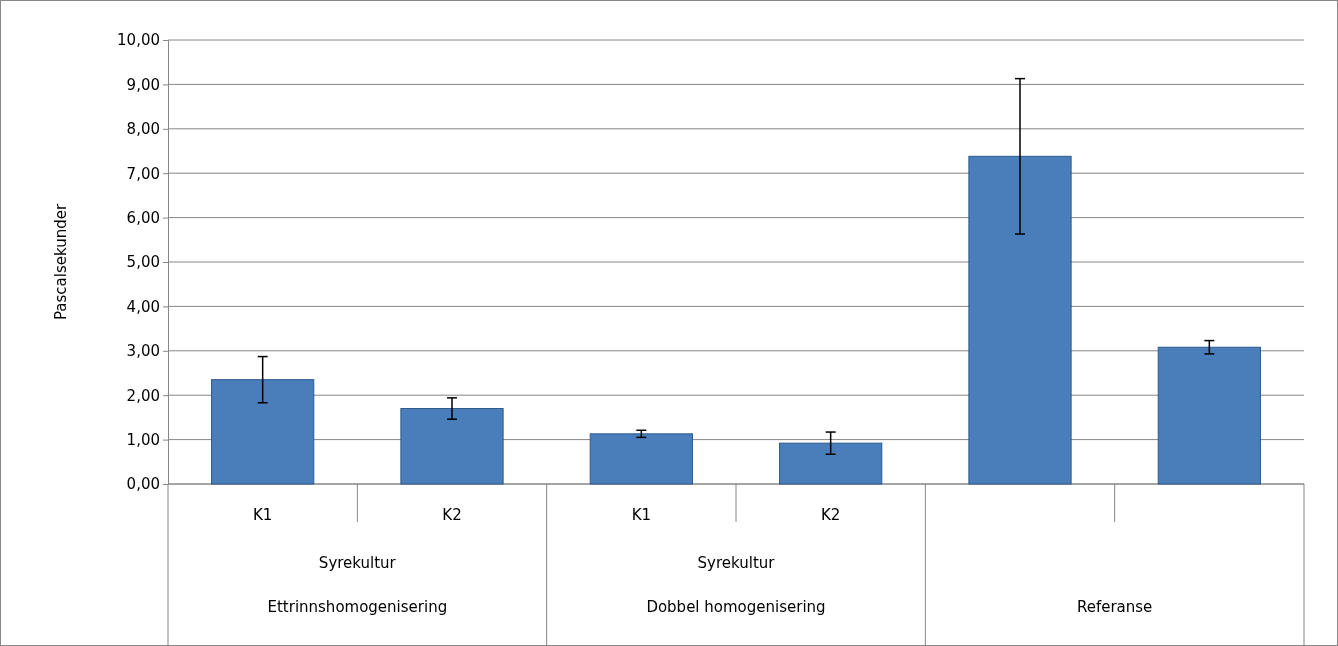 This screenshot has width=1338, height=646. Describe the element at coordinates (1114, 607) in the screenshot. I see `text: Referanse` at that location.